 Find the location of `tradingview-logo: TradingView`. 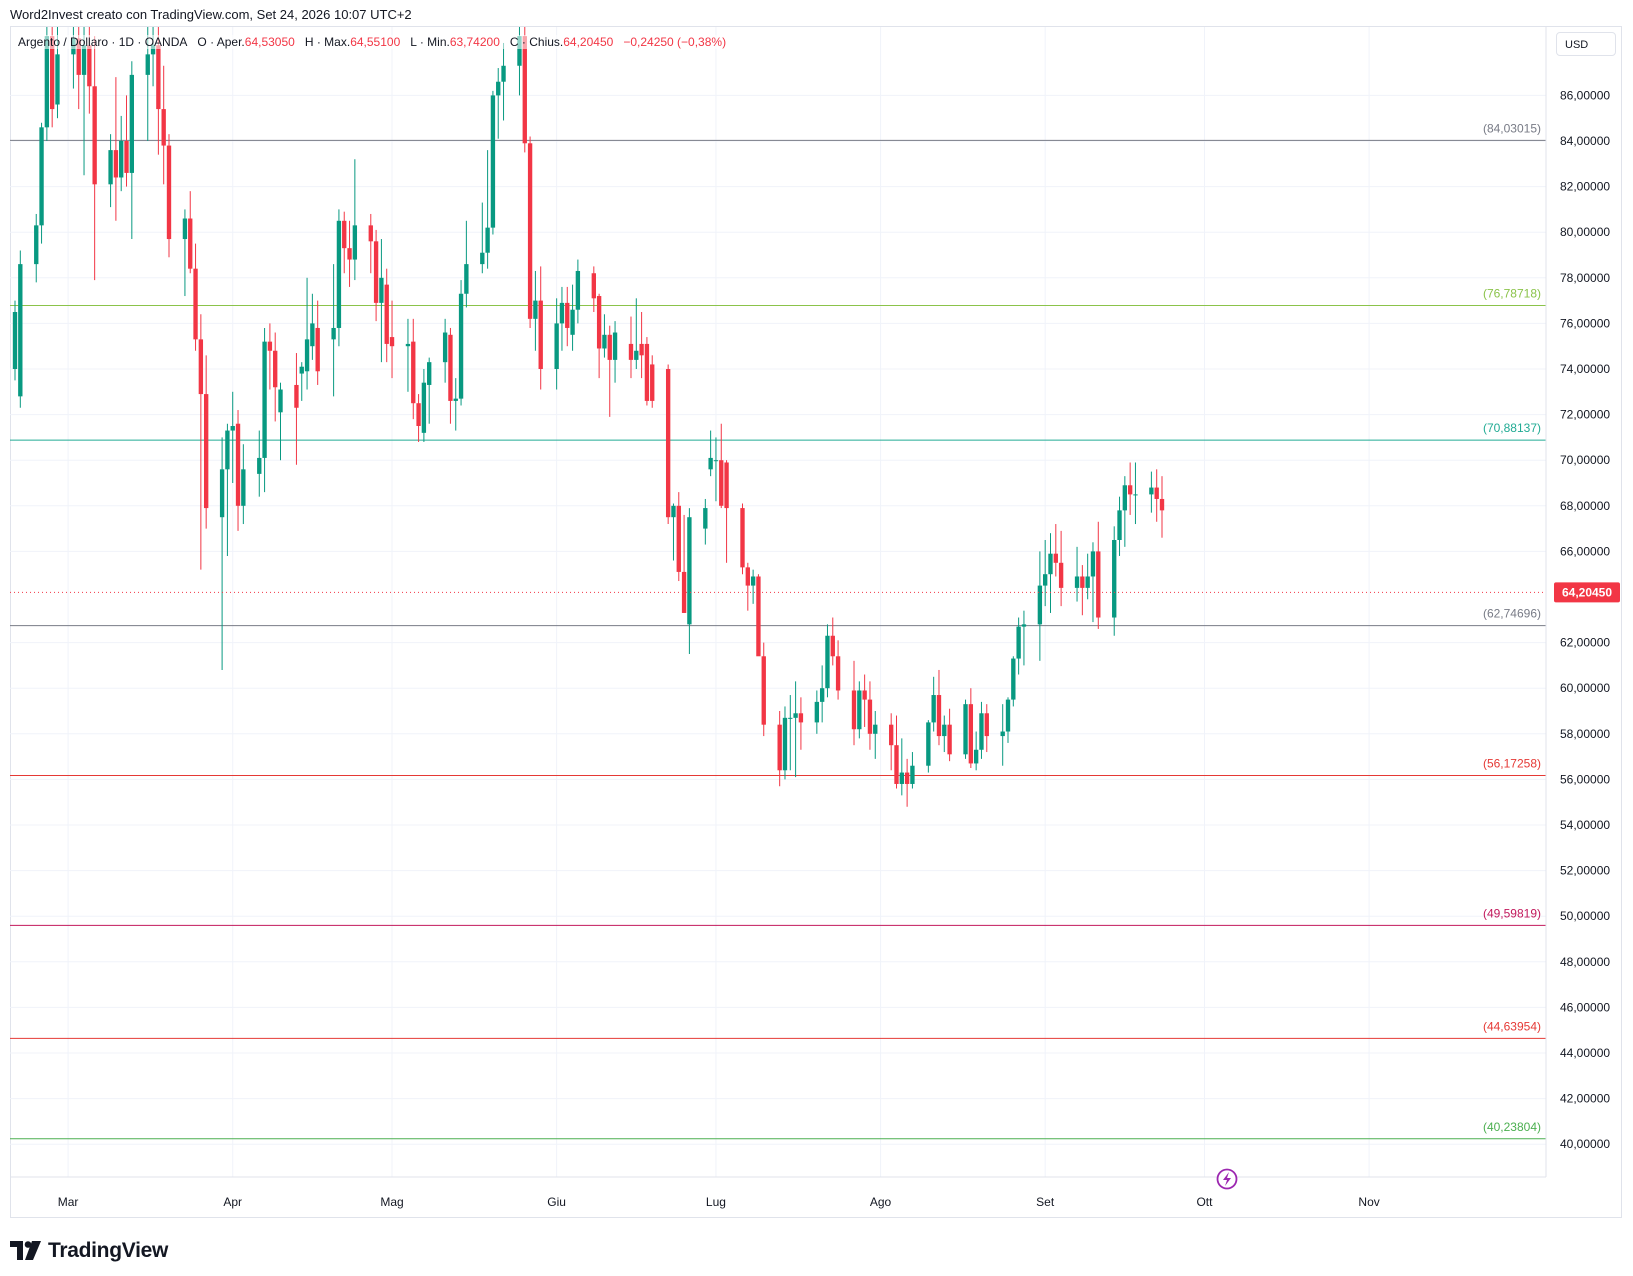

tradingview-logo: TradingView is located at coordinates (89, 1251).